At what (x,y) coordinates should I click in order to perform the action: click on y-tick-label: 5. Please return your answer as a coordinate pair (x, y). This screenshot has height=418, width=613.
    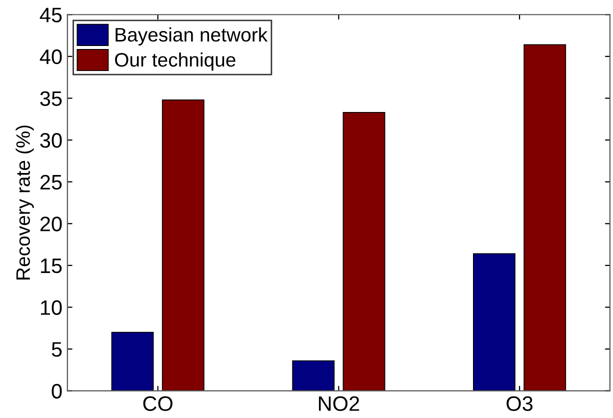
    Looking at the image, I should click on (57, 349).